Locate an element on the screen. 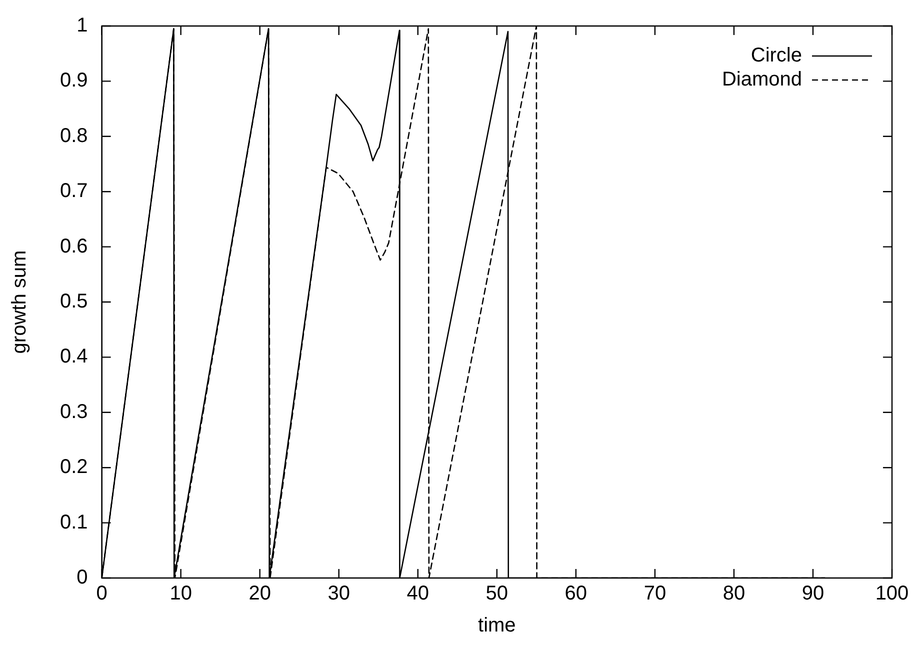 The height and width of the screenshot is (646, 920). x-tick-label: 10 is located at coordinates (181, 593).